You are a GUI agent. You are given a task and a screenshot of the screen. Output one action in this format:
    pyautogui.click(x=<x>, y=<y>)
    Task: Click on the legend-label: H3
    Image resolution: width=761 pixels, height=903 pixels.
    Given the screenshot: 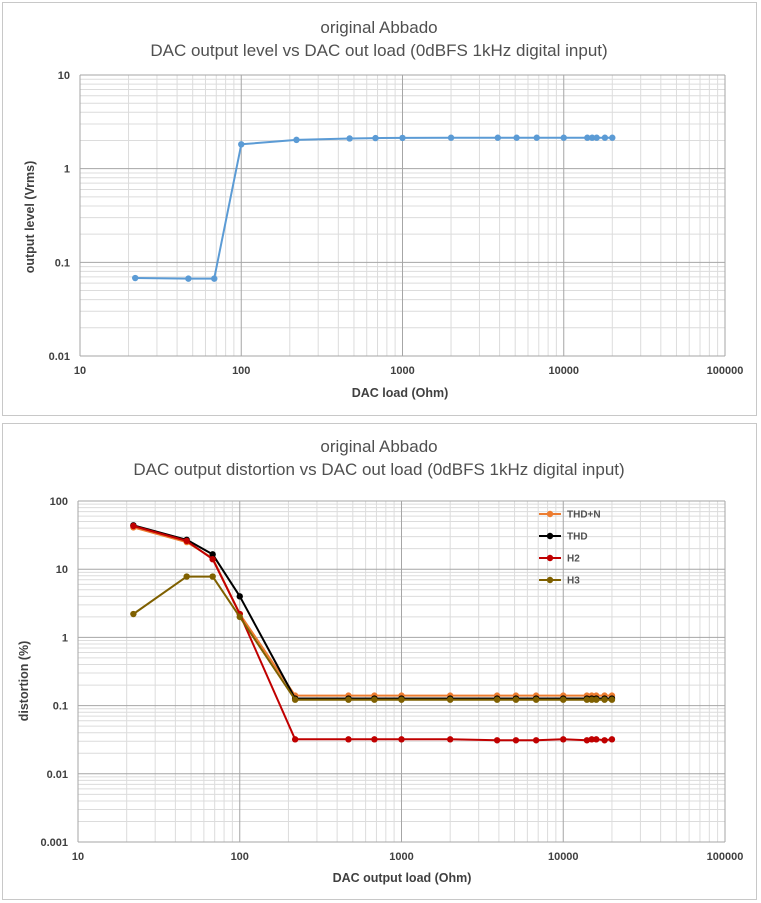 What is the action you would take?
    pyautogui.click(x=573, y=581)
    